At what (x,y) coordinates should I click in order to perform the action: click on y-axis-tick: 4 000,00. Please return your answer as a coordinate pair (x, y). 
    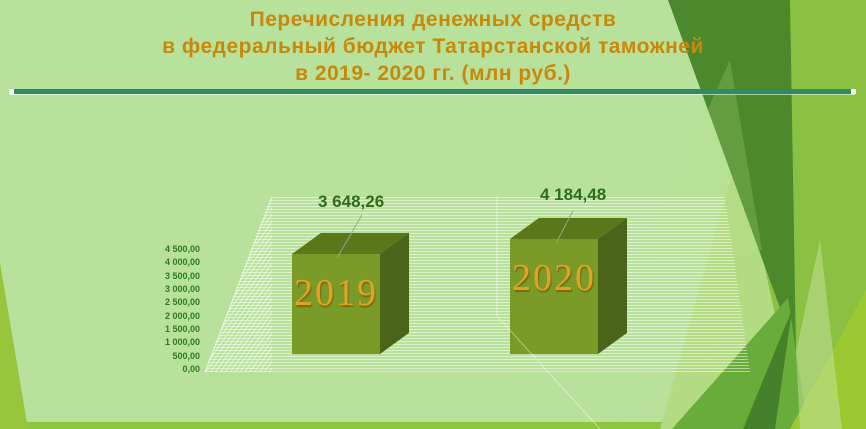
    Looking at the image, I should click on (182, 262).